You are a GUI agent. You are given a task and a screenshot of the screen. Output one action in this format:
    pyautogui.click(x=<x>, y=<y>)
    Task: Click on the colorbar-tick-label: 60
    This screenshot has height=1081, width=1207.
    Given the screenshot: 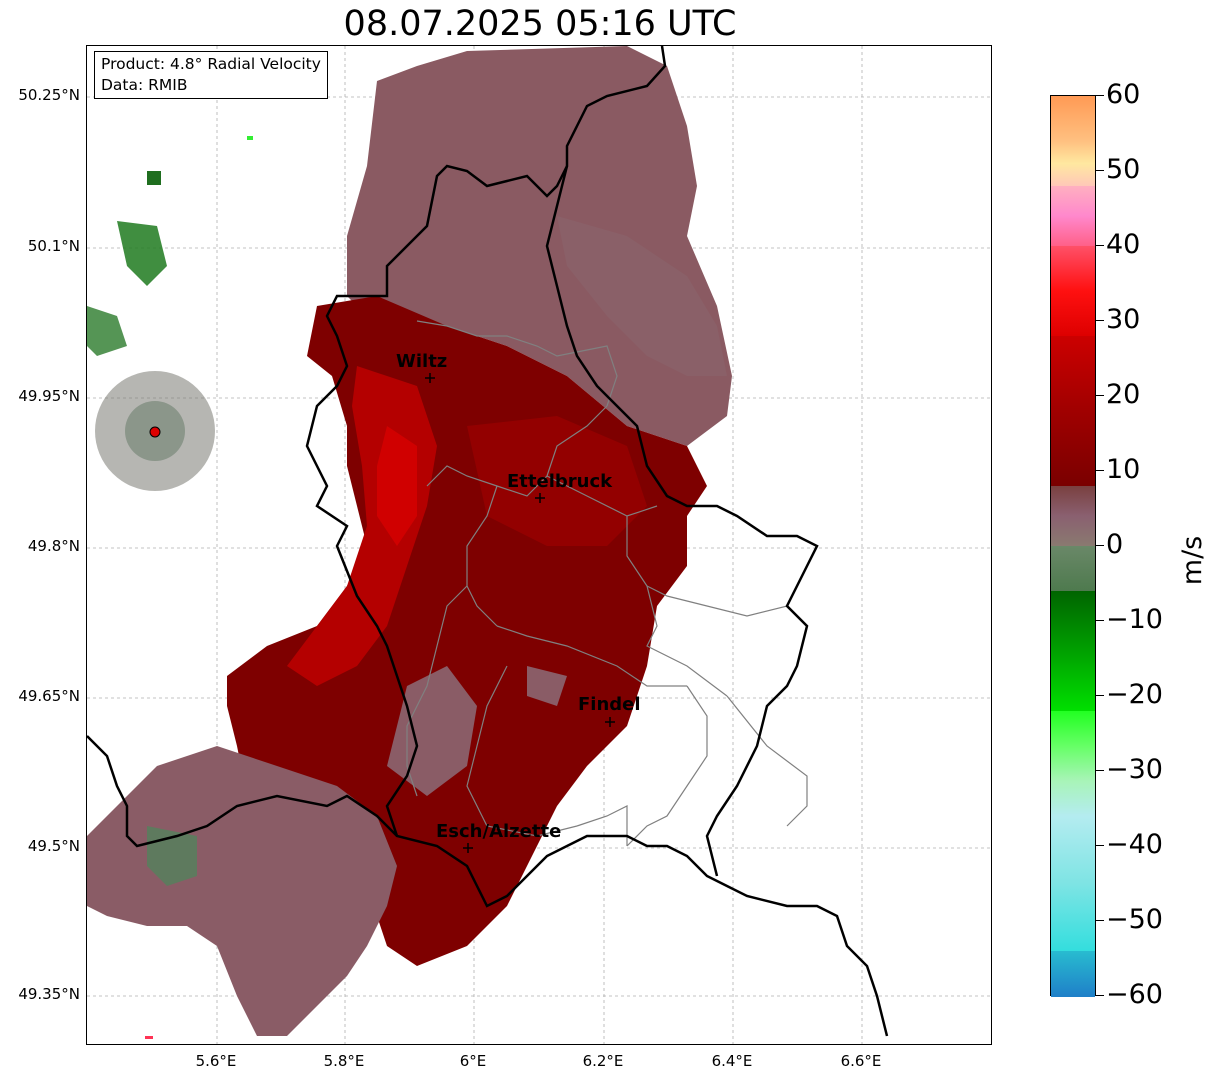 What is the action you would take?
    pyautogui.click(x=1123, y=94)
    